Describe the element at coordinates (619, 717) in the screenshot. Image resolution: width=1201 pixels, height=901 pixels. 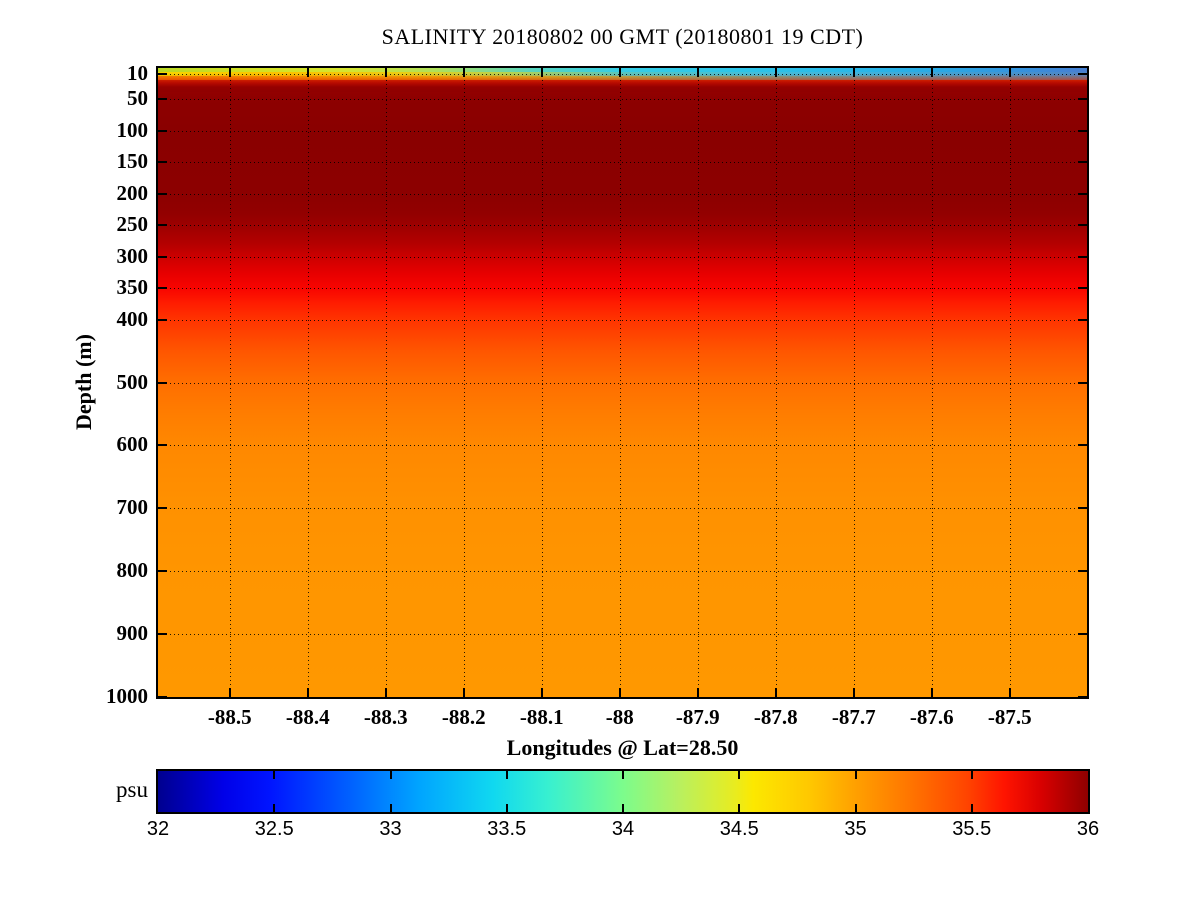
I see `x-tick-label: -88` at that location.